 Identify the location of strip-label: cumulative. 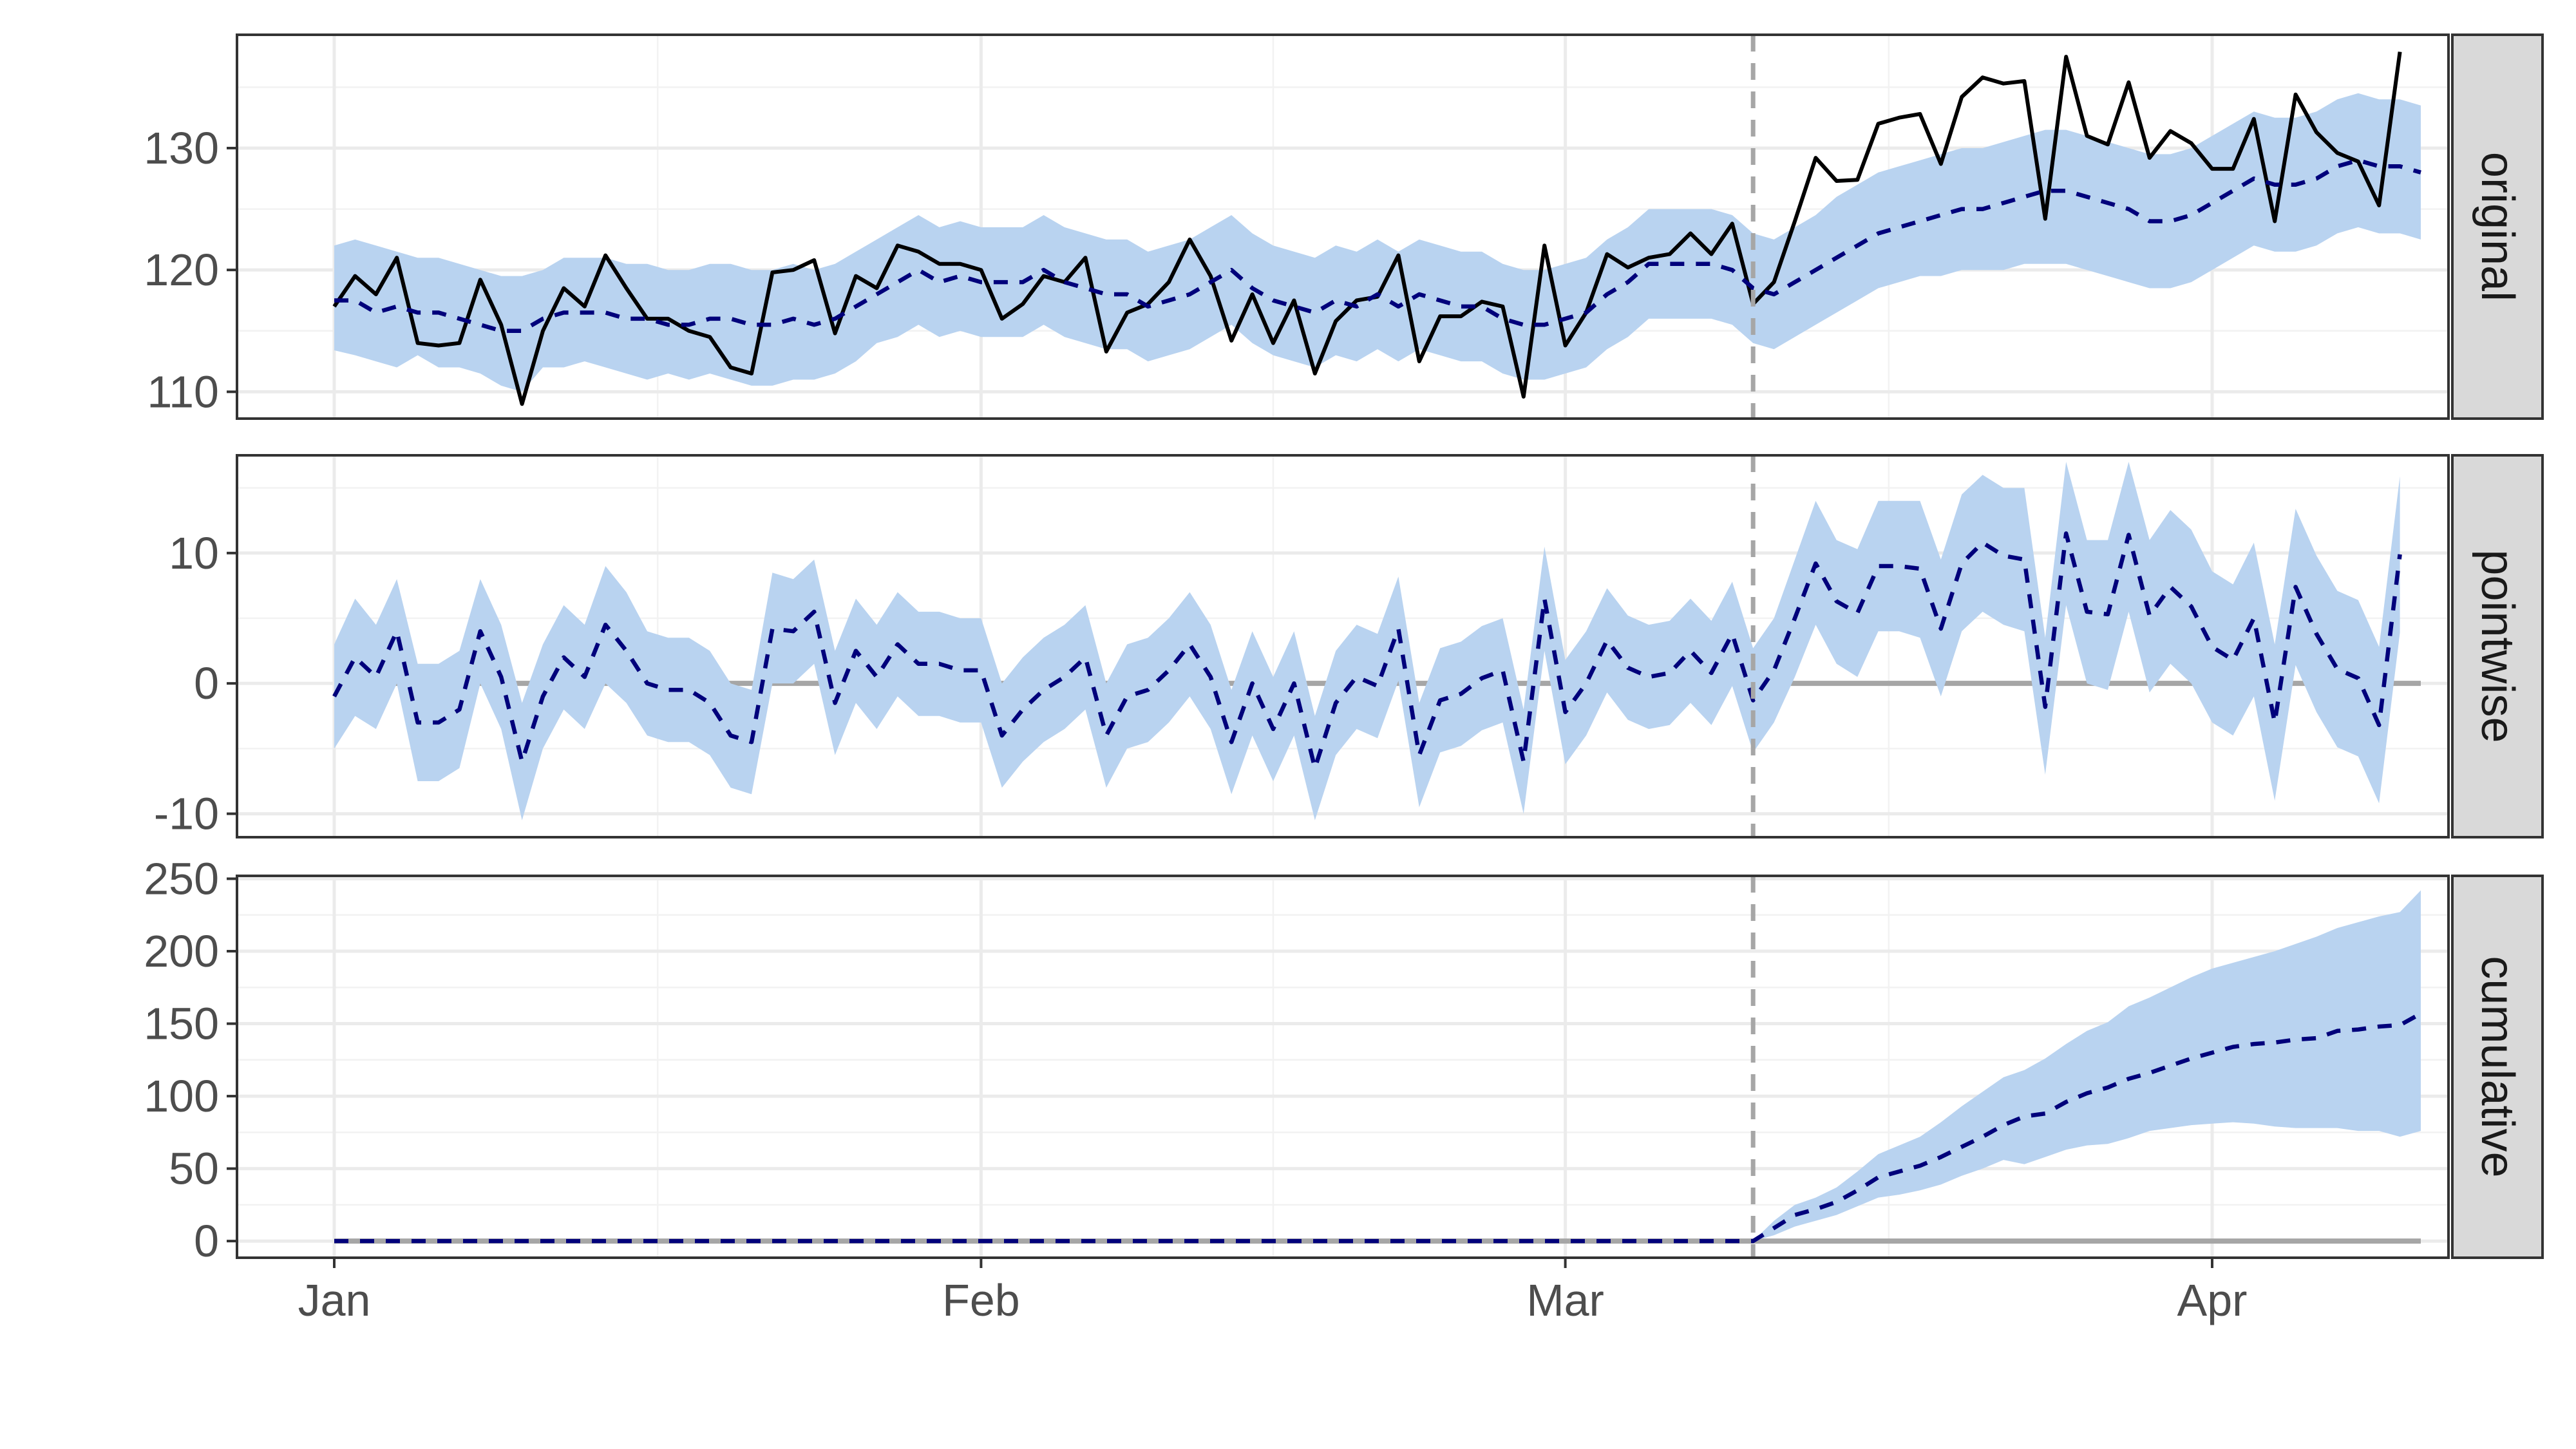
(2497, 1066).